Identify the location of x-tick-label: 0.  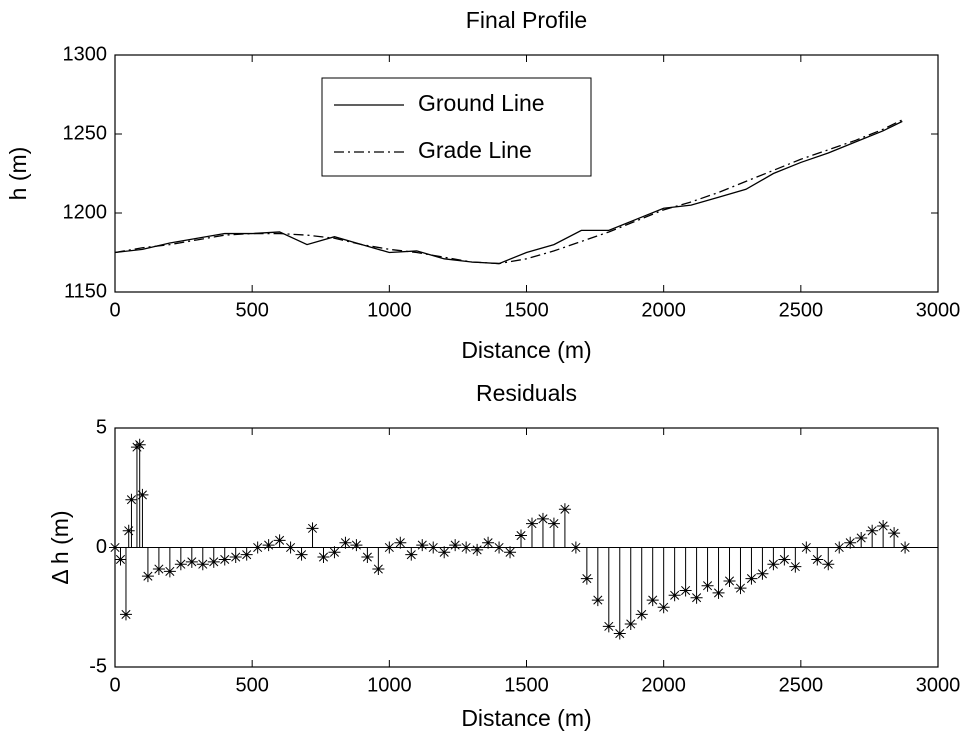
(114, 685).